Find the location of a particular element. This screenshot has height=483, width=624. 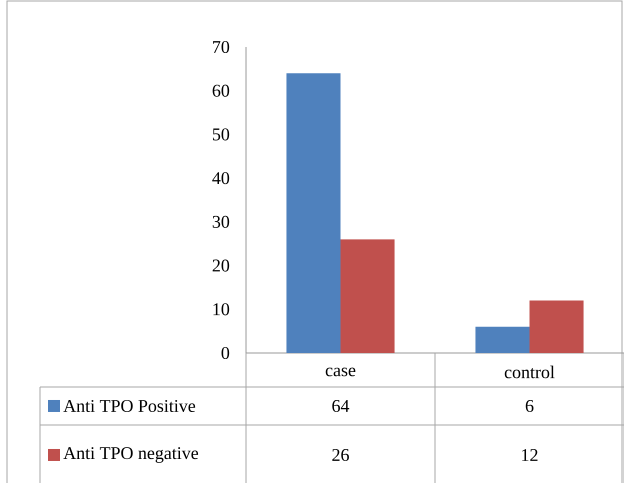

data-label: 12 is located at coordinates (530, 455).